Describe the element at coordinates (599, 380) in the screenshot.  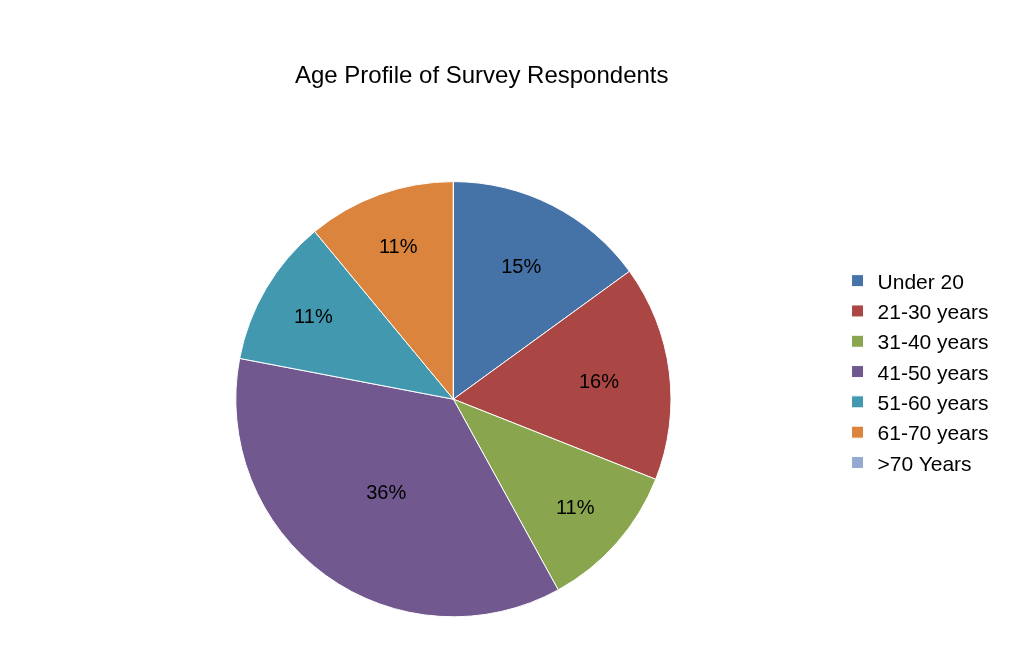
I see `data-label: 16%` at that location.